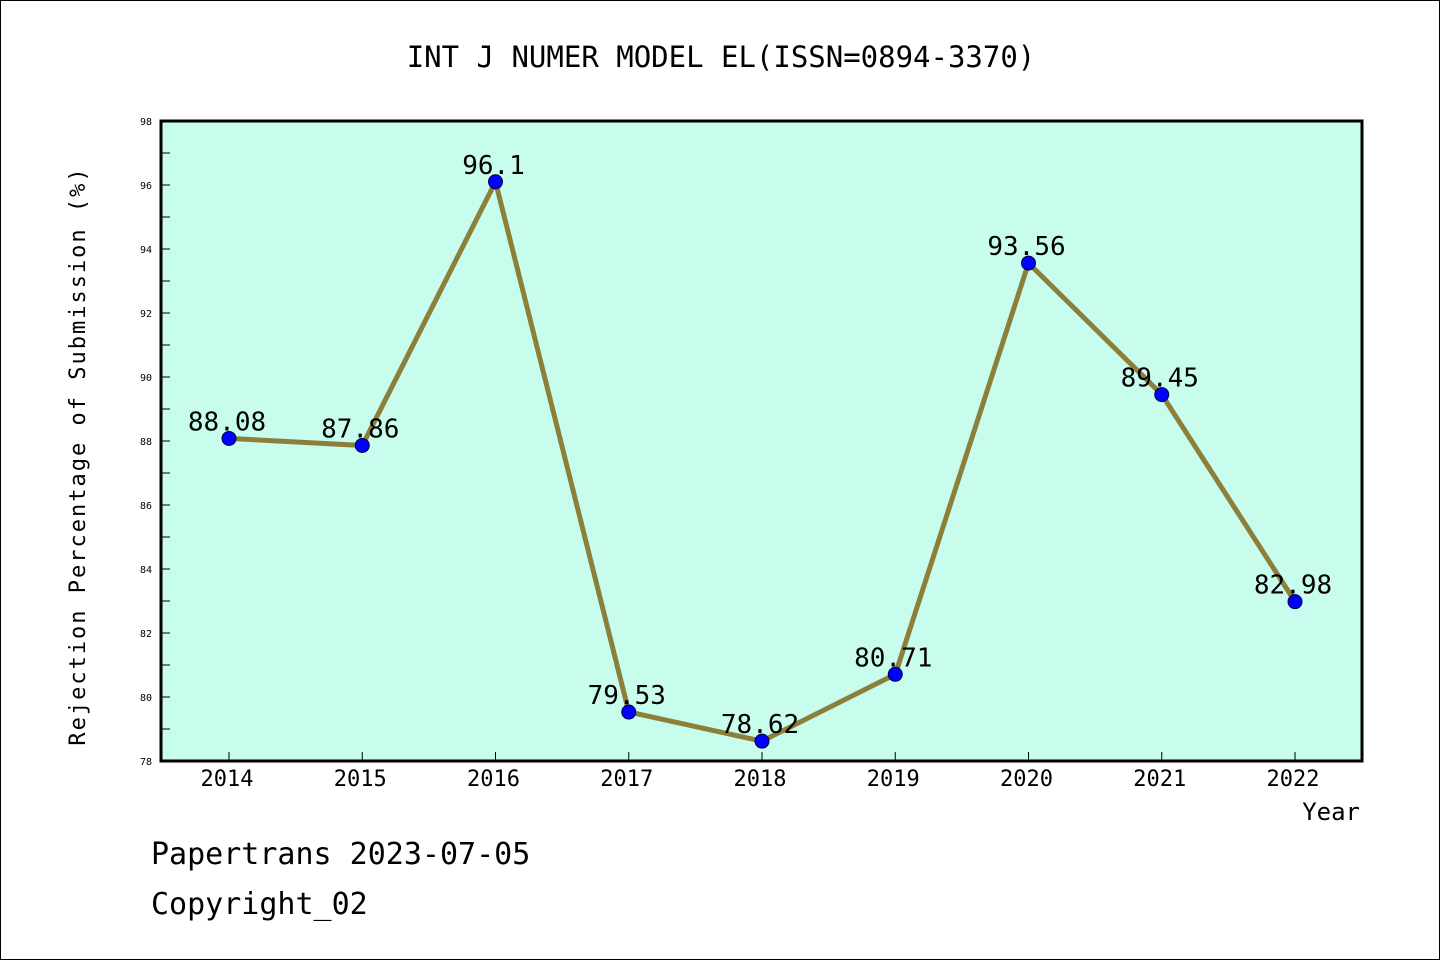 The image size is (1440, 960). Describe the element at coordinates (146, 122) in the screenshot. I see `y-tick-label: 98` at that location.